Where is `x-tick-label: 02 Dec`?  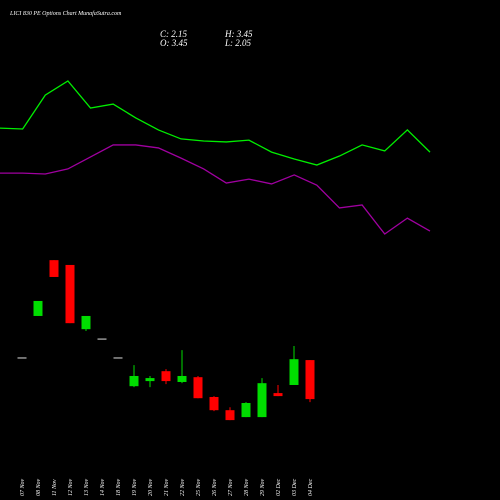
x-tick-label: 02 Dec is located at coordinates (279, 487).